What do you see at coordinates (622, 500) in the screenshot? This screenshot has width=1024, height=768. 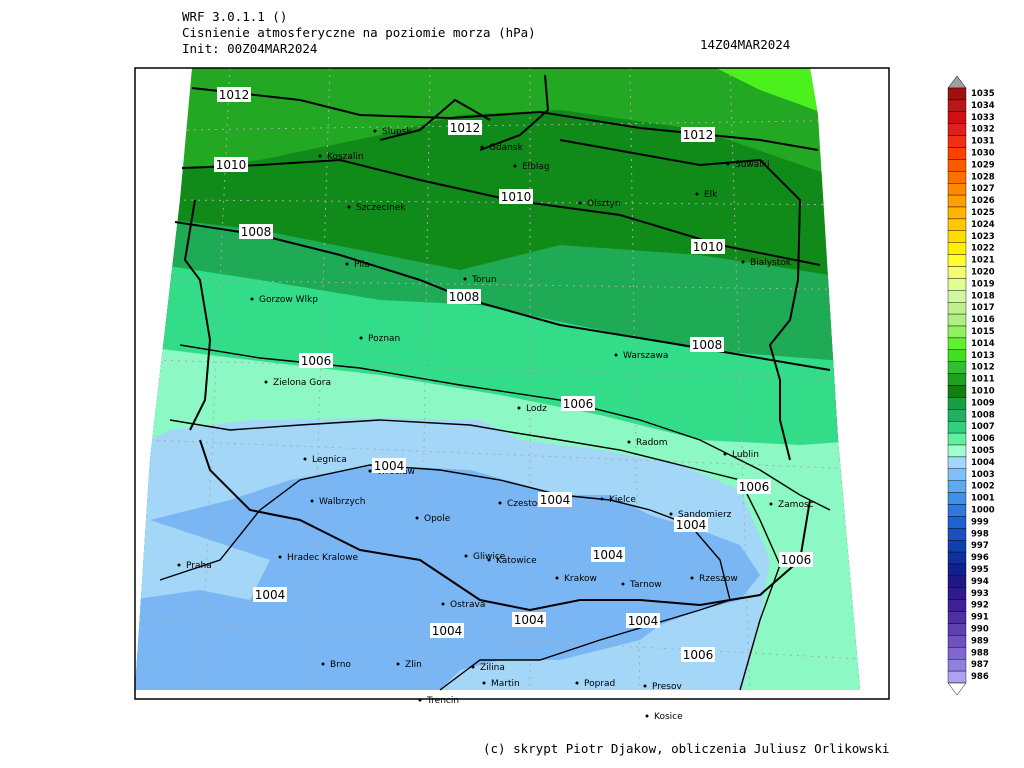 I see `city-label: Kielce` at bounding box center [622, 500].